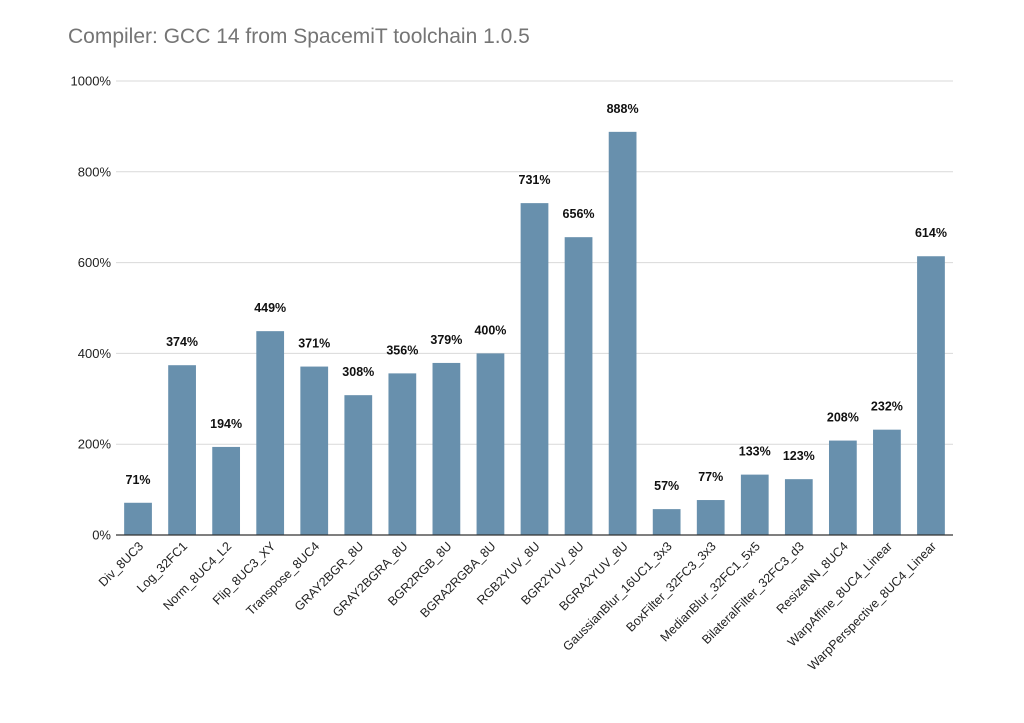 The height and width of the screenshot is (723, 1024). I want to click on data-label: 731%, so click(535, 180).